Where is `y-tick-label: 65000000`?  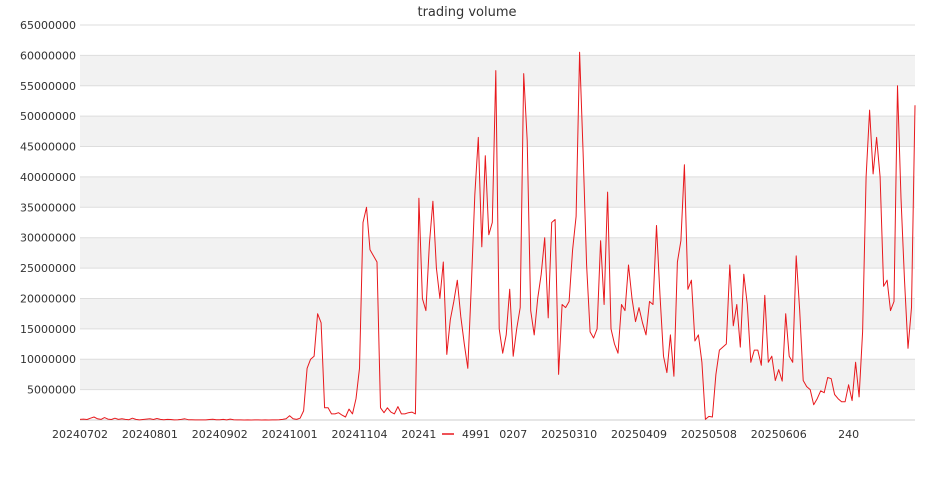
y-tick-label: 65000000 is located at coordinates (48, 25).